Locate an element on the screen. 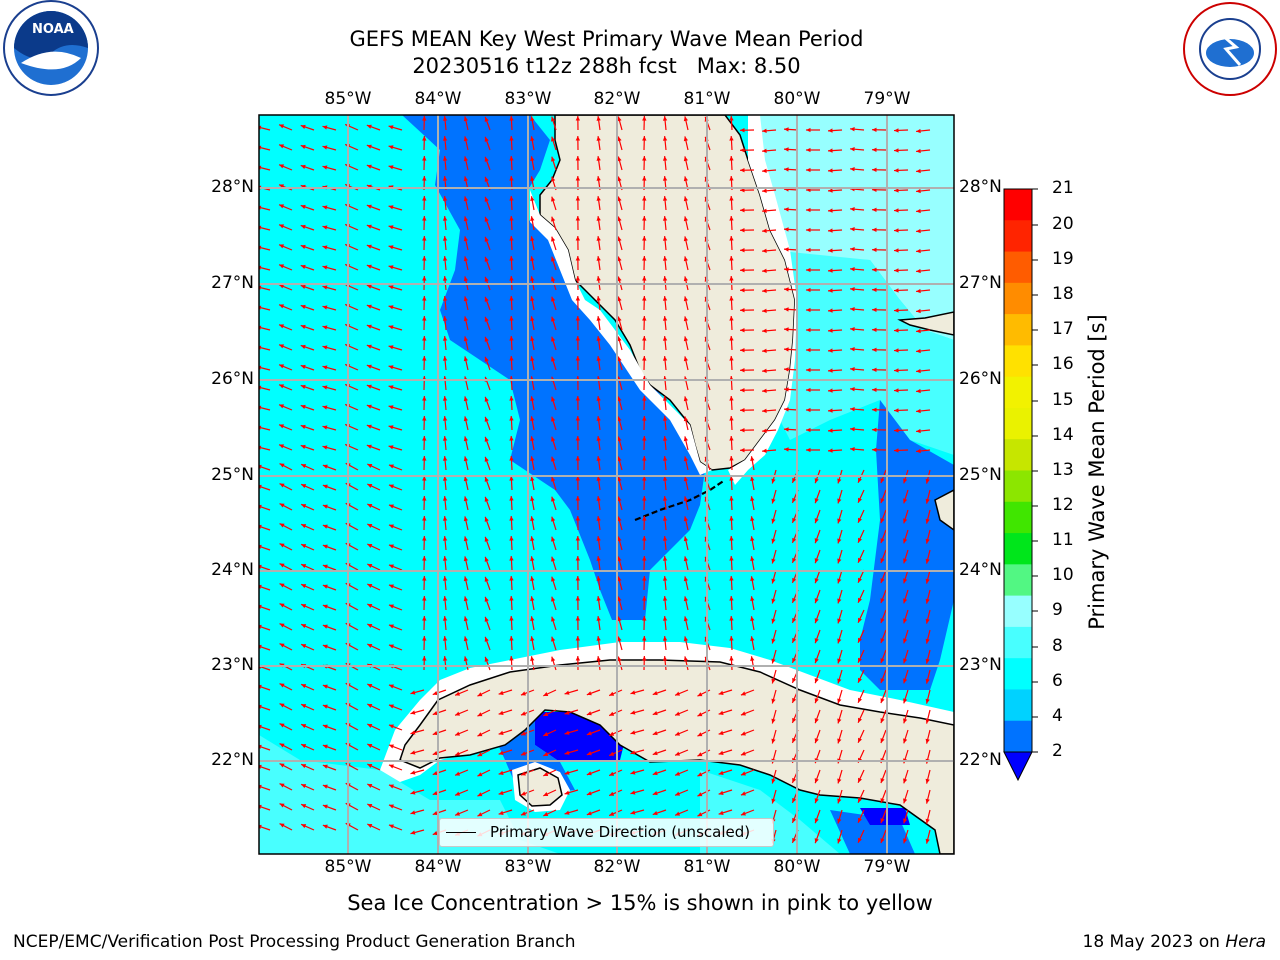 This screenshot has width=1280, height=960. colorbar-segment is located at coordinates (1018, 423).